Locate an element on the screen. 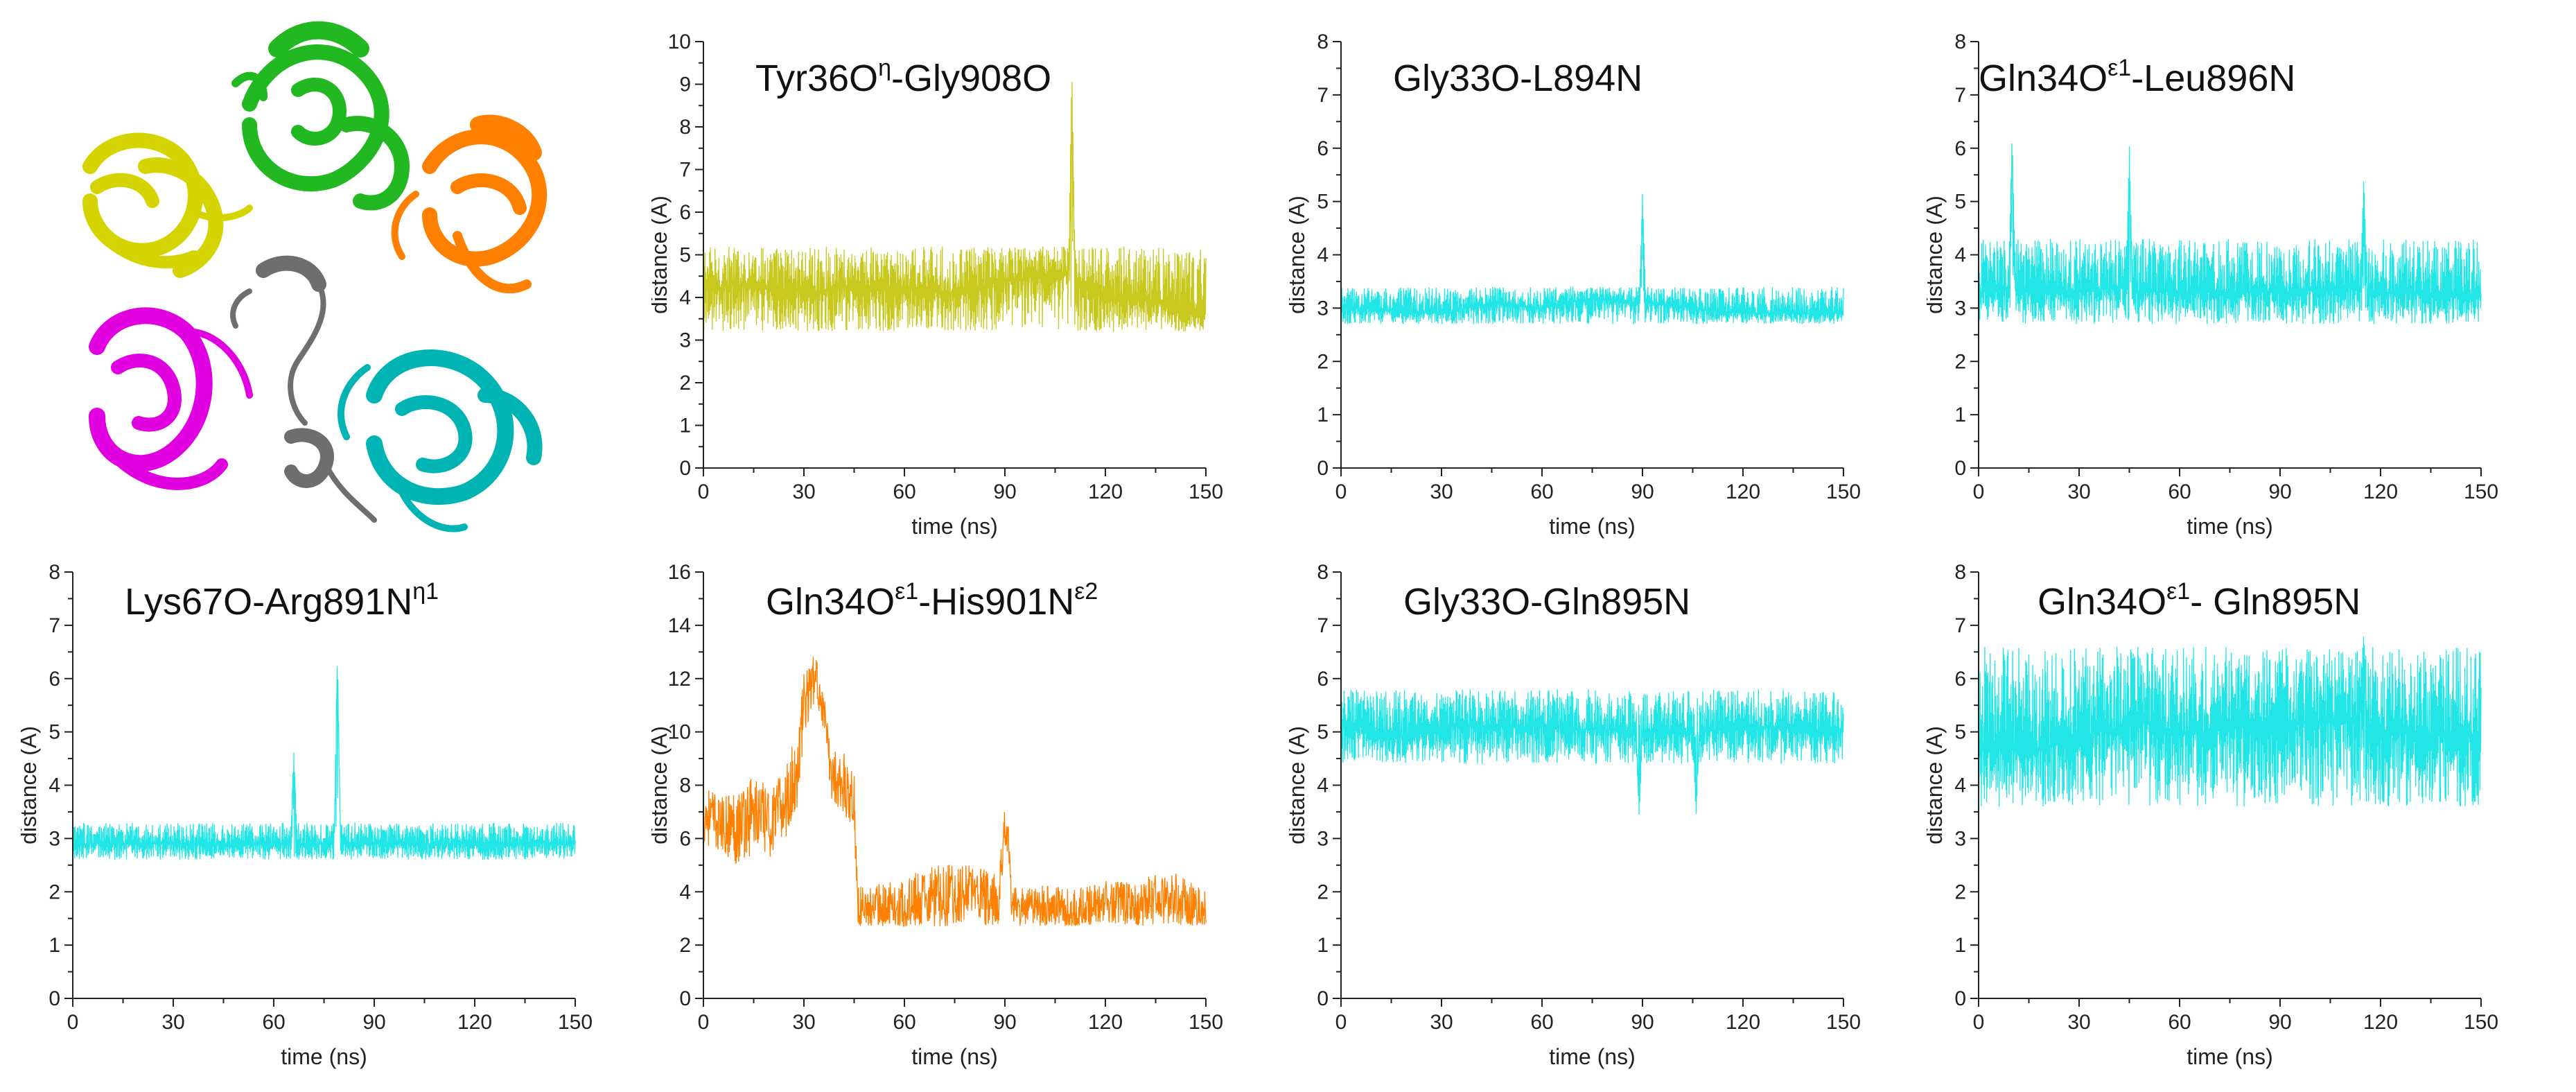 The width and height of the screenshot is (2576, 1092). y-tick-label: 9 is located at coordinates (685, 84).